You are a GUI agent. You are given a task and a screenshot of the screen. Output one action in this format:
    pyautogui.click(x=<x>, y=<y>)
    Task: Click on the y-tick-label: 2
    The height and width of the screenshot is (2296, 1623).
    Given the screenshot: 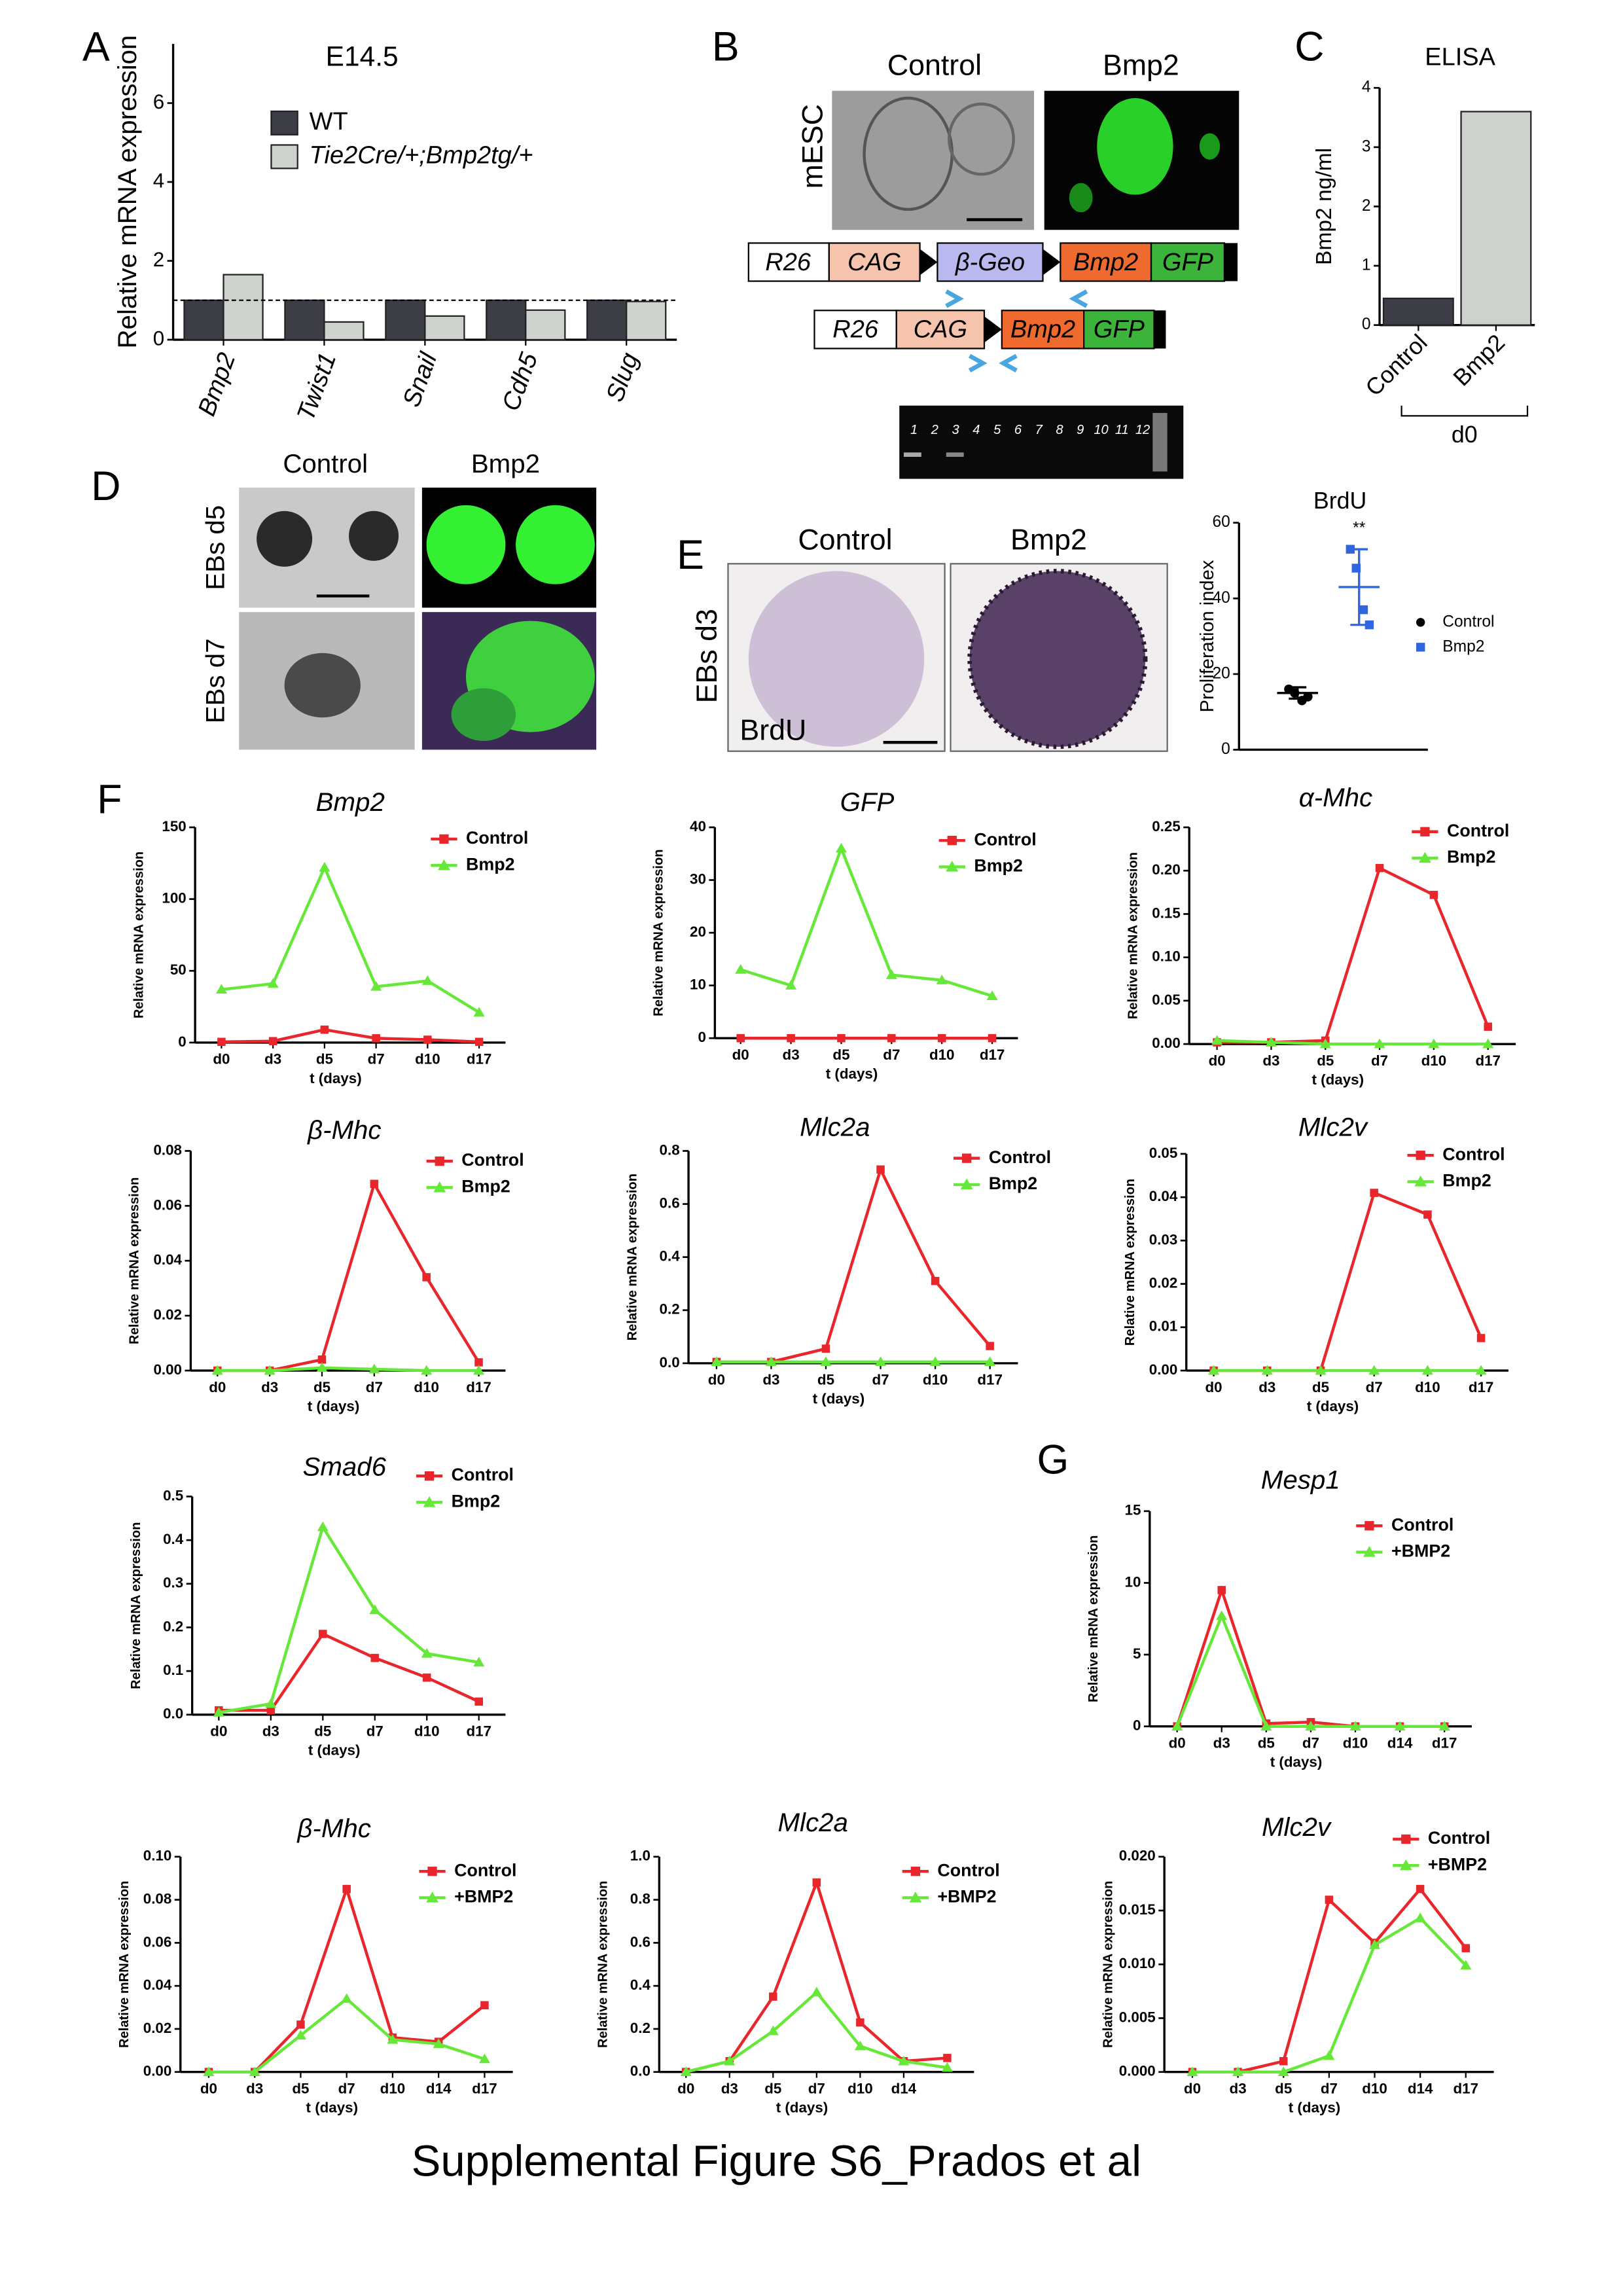 What is the action you would take?
    pyautogui.click(x=158, y=259)
    